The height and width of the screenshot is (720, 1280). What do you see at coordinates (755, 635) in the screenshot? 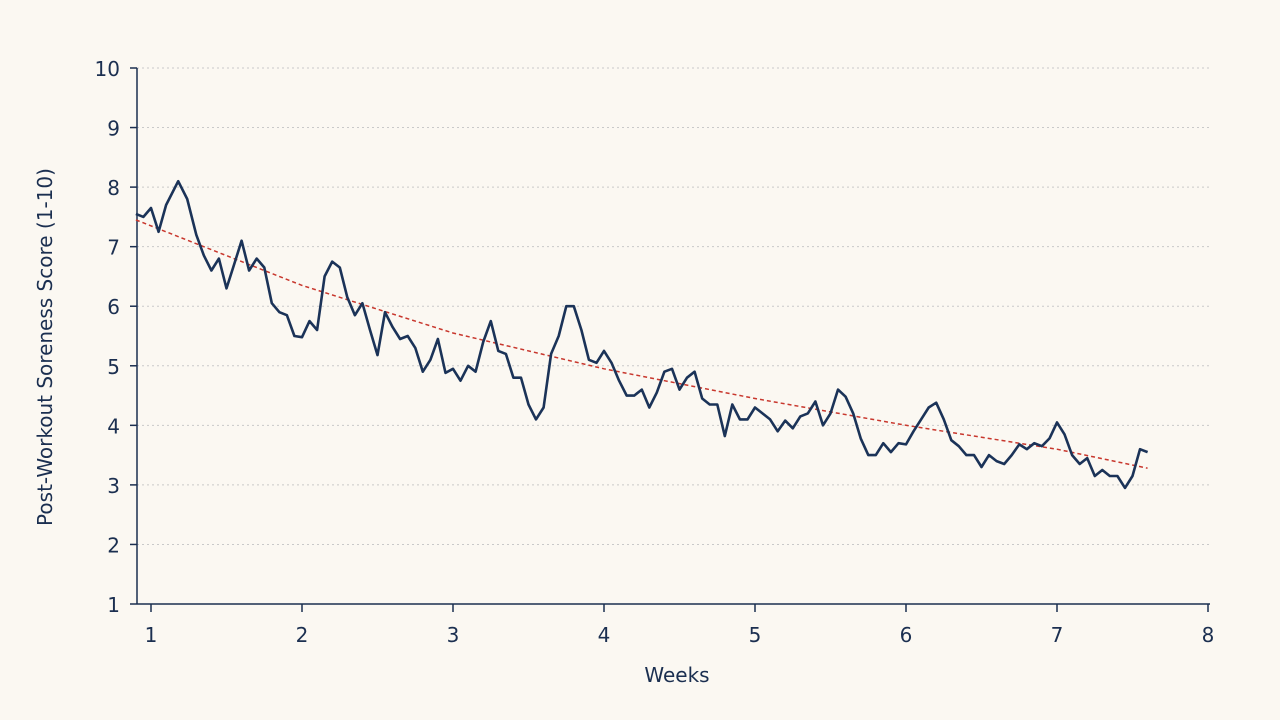
I see `x-tick-label-5: 5` at bounding box center [755, 635].